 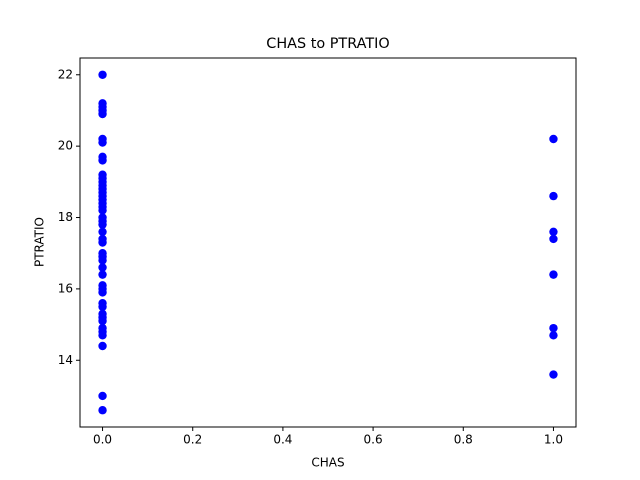 What do you see at coordinates (65, 288) in the screenshot?
I see `y-tick-label: 16` at bounding box center [65, 288].